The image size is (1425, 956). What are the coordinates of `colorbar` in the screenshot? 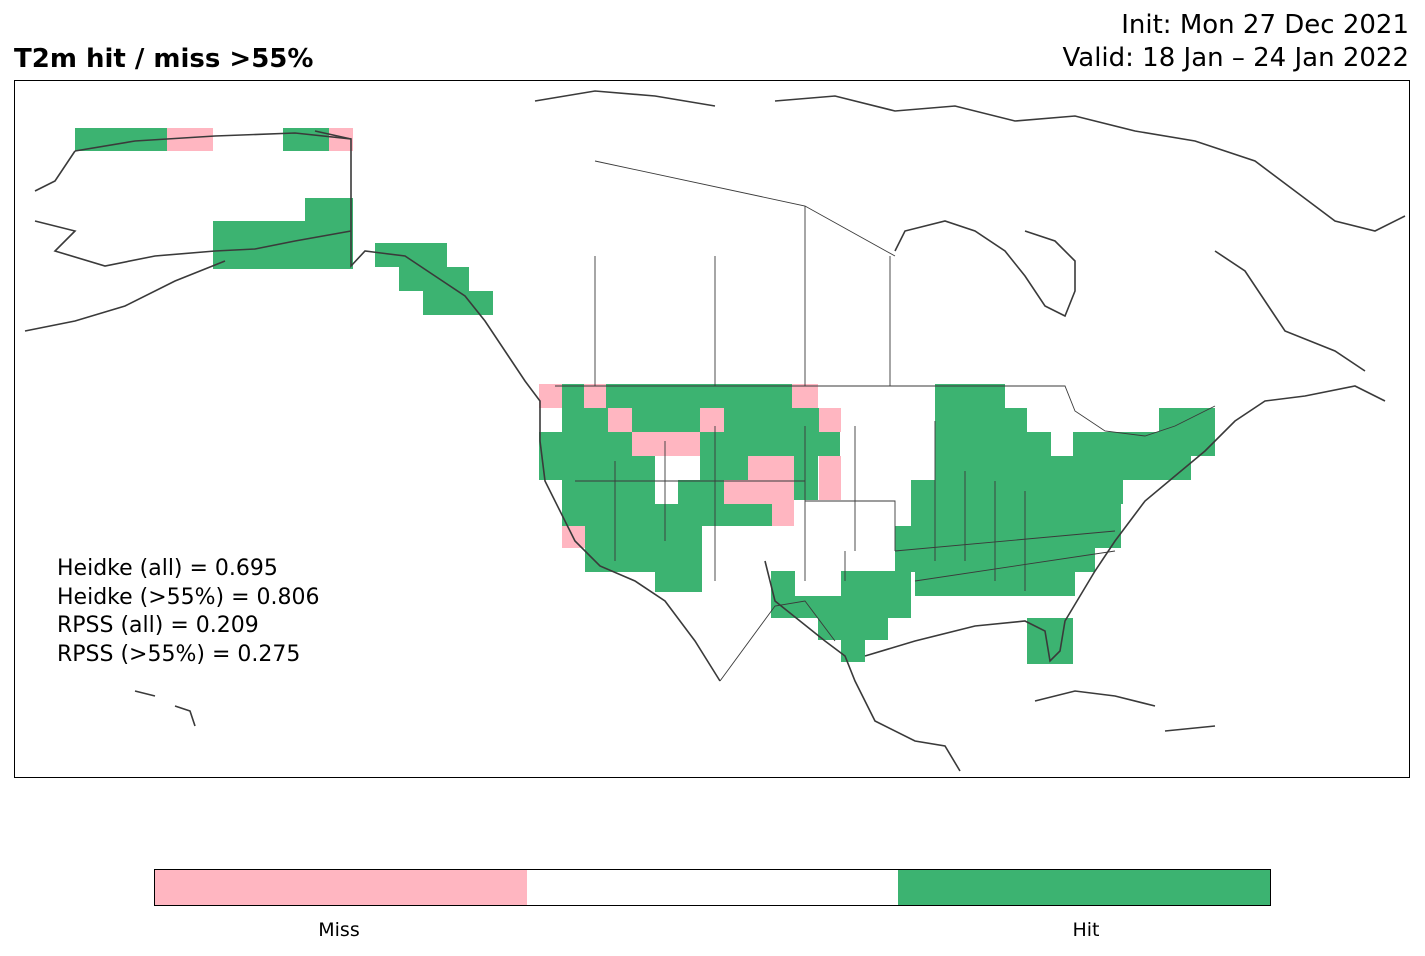 It's located at (712, 887).